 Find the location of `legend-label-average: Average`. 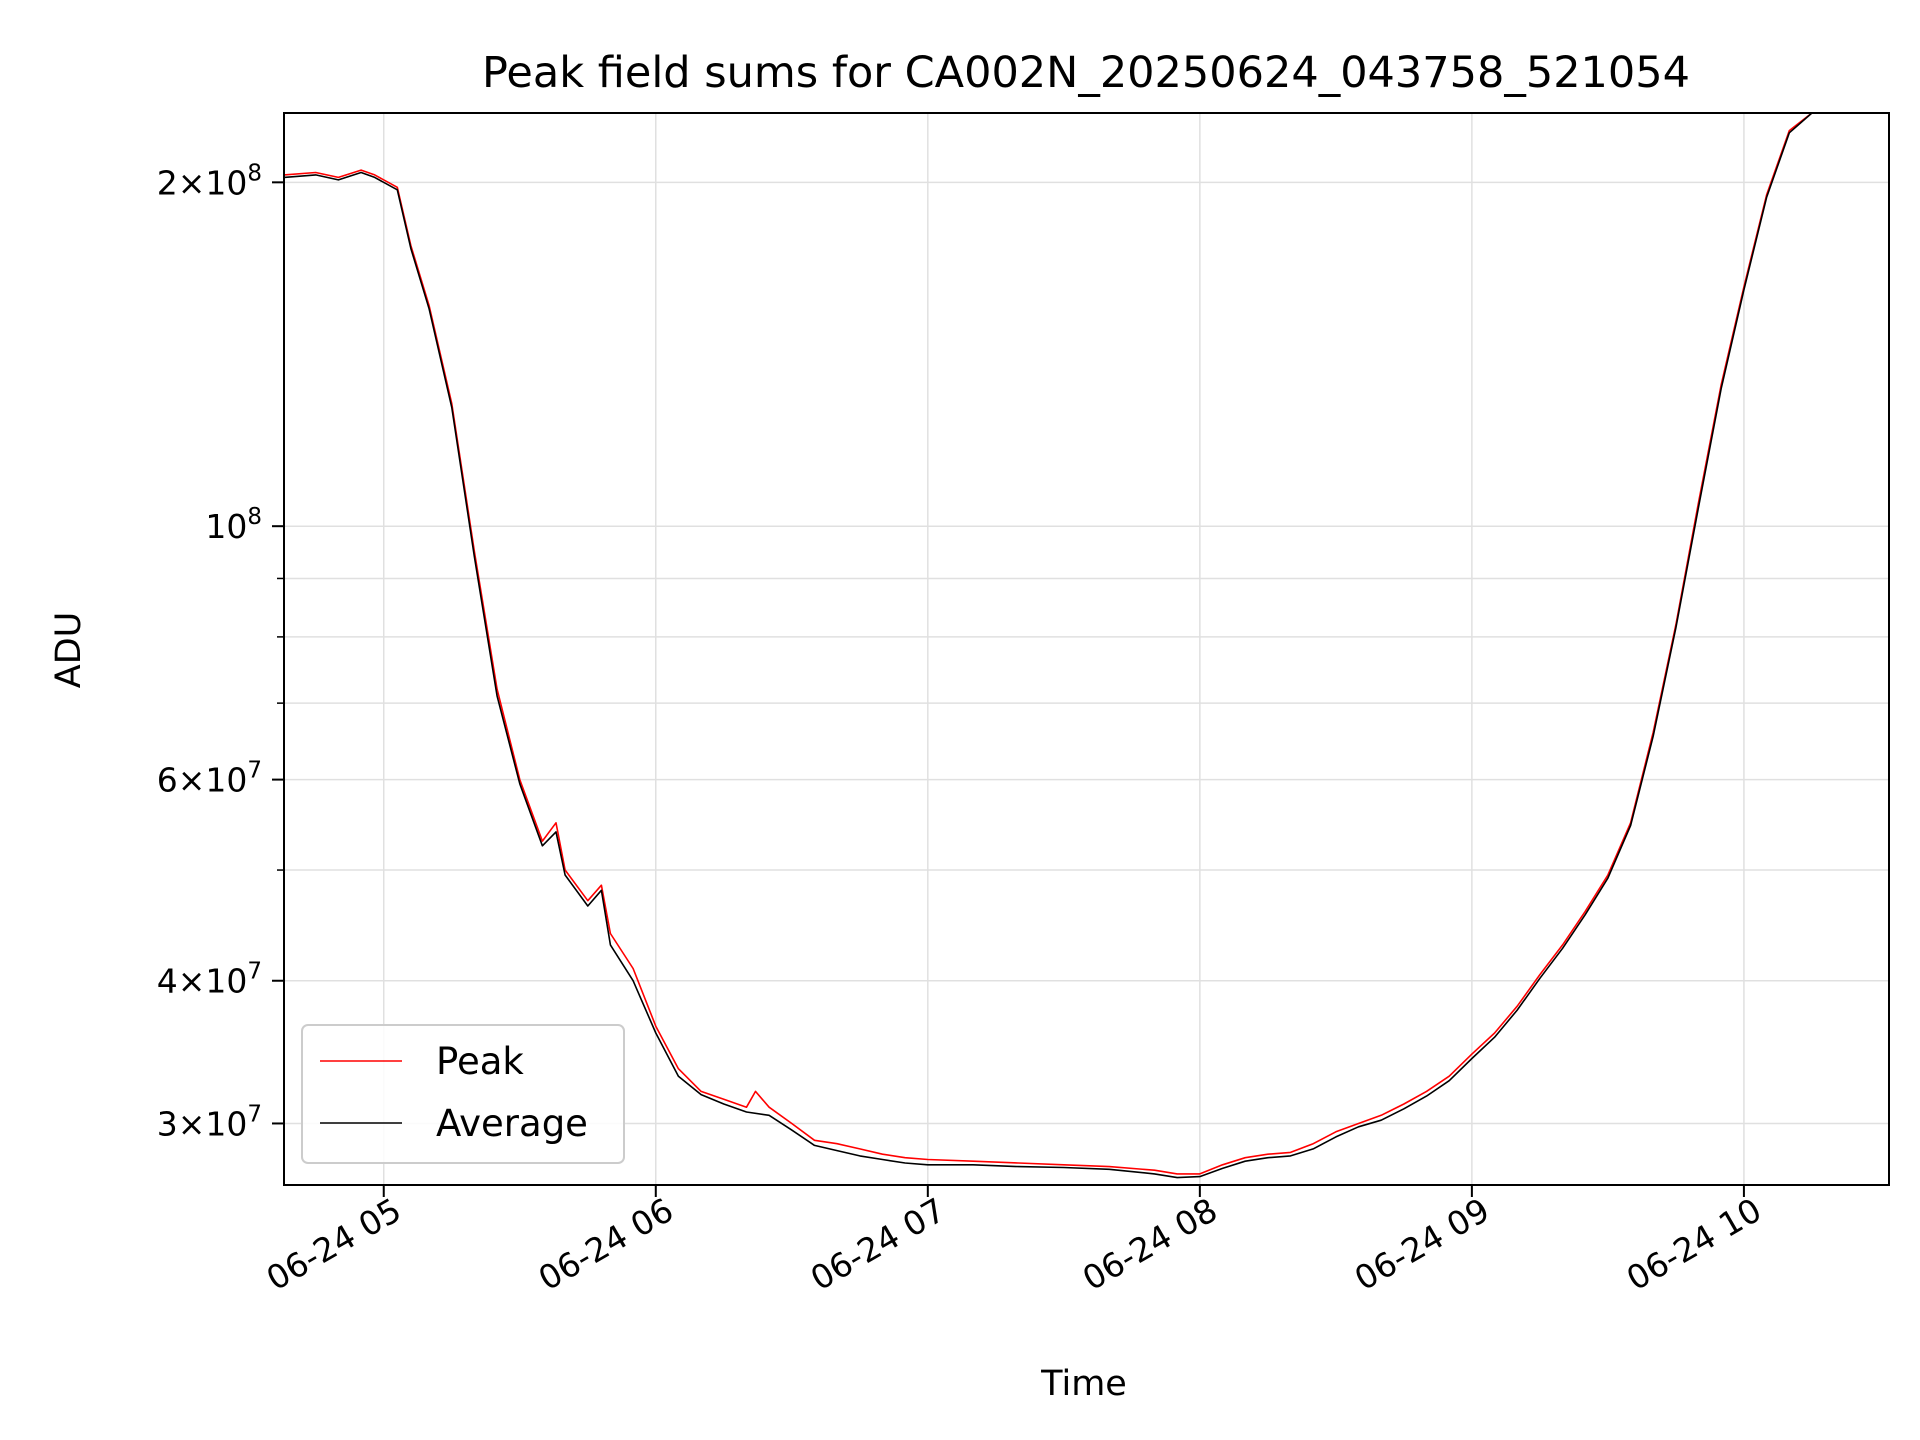

legend-label-average: Average is located at coordinates (512, 1123).